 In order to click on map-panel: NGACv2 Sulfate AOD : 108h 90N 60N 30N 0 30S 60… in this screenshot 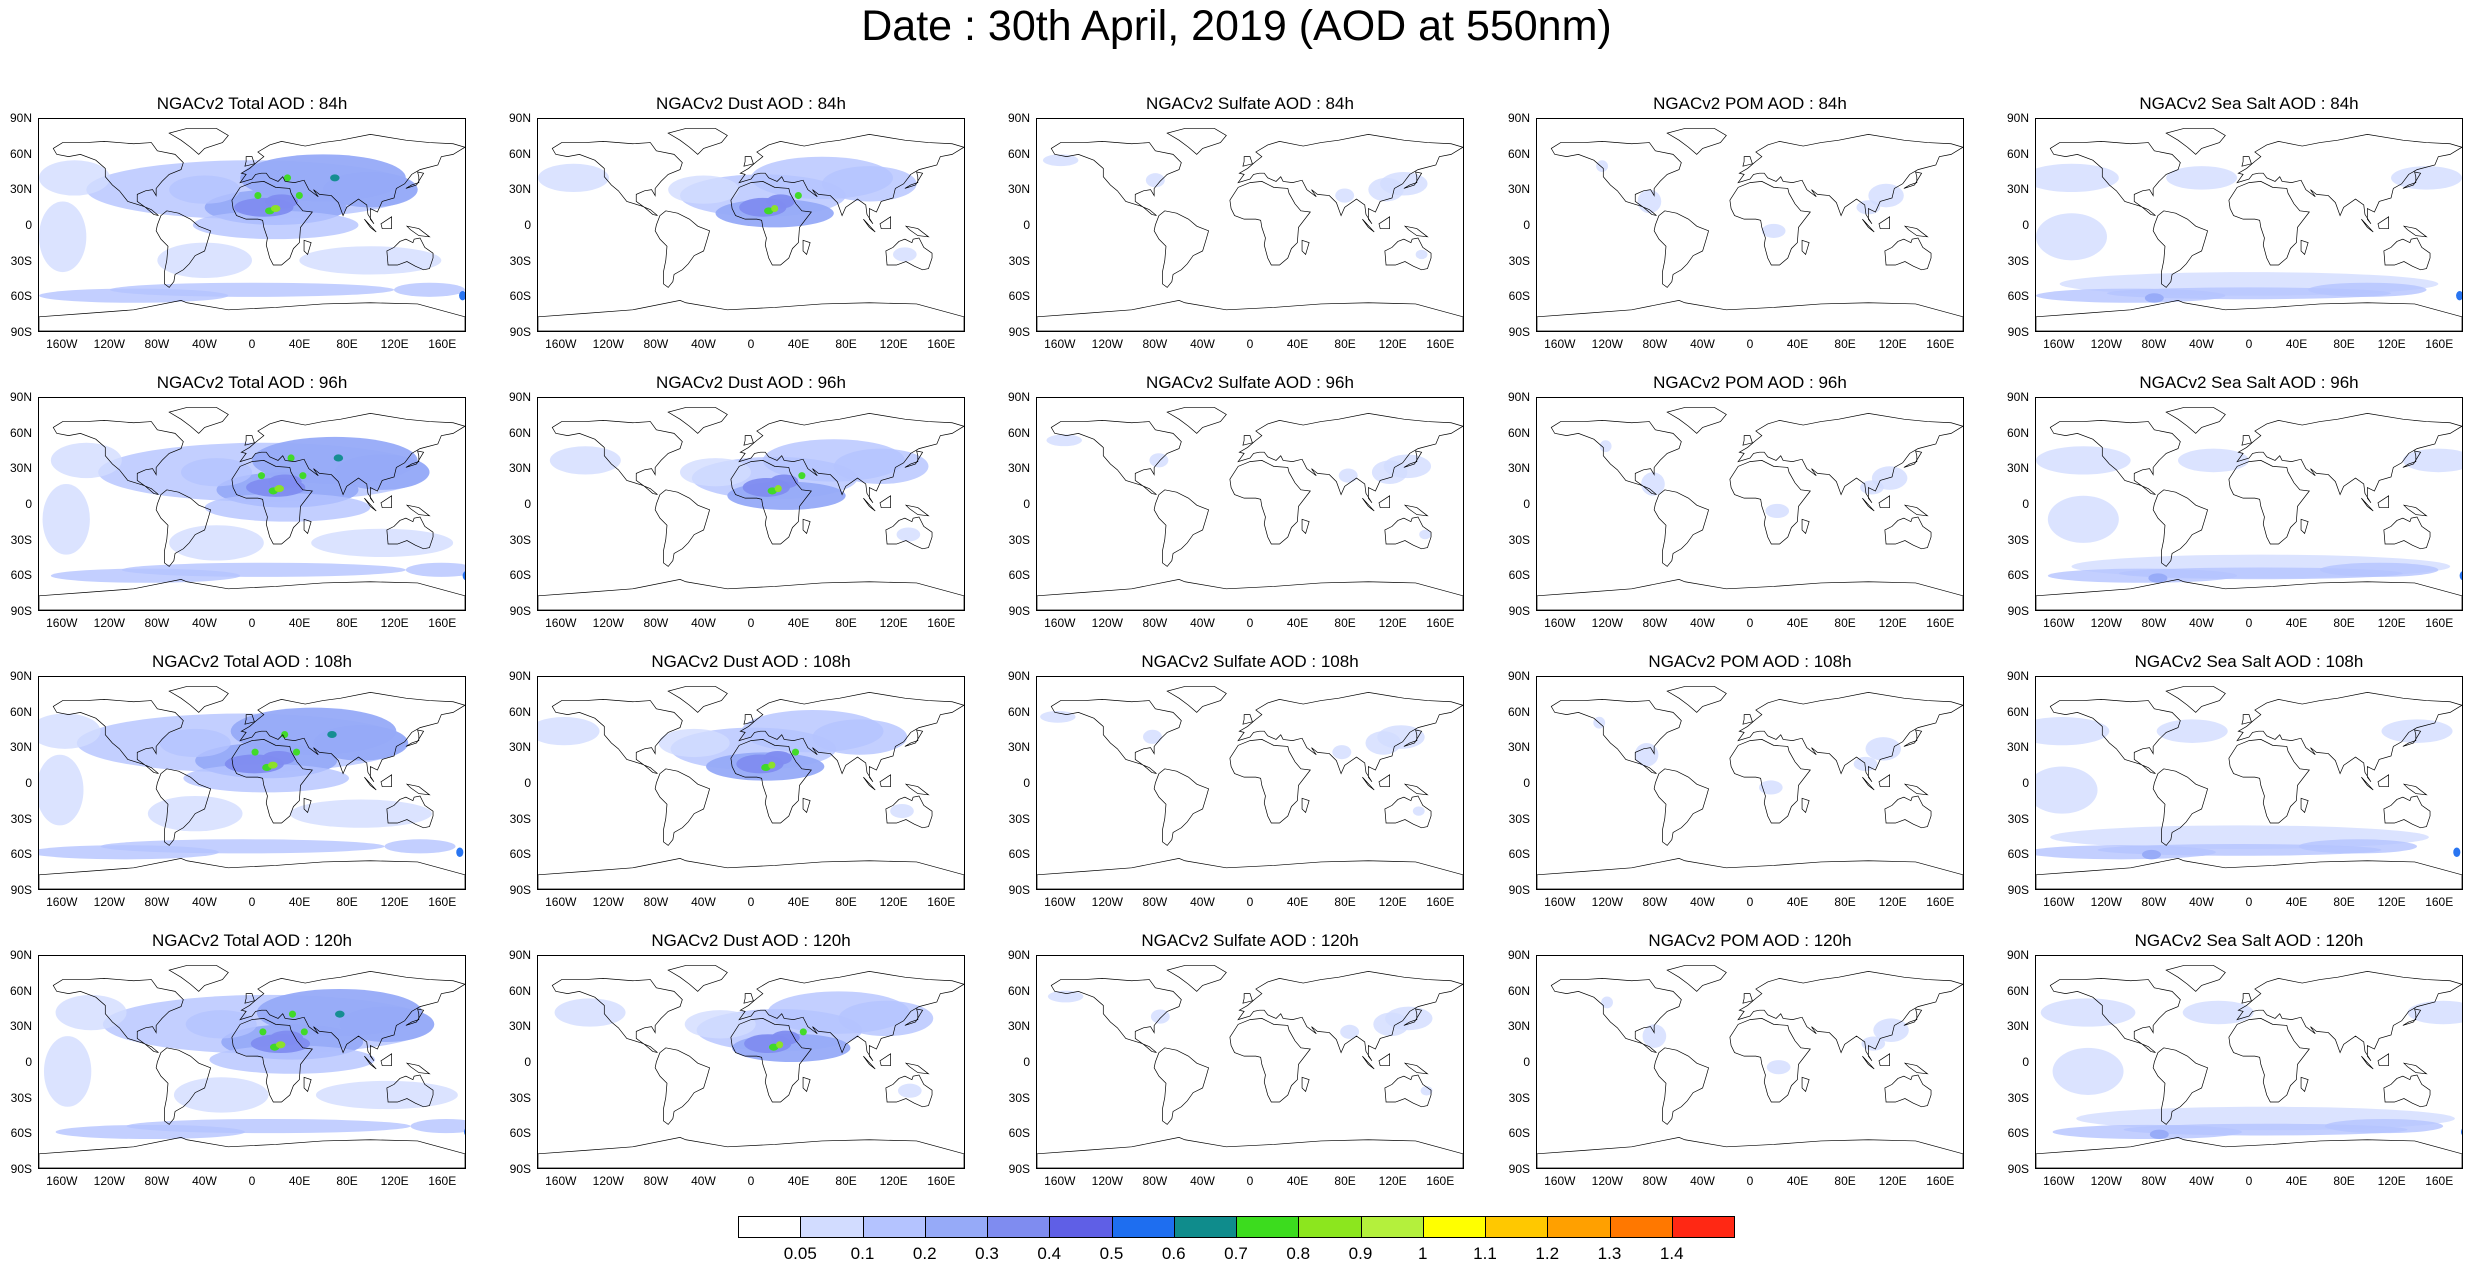, I will do `click(1236, 792)`.